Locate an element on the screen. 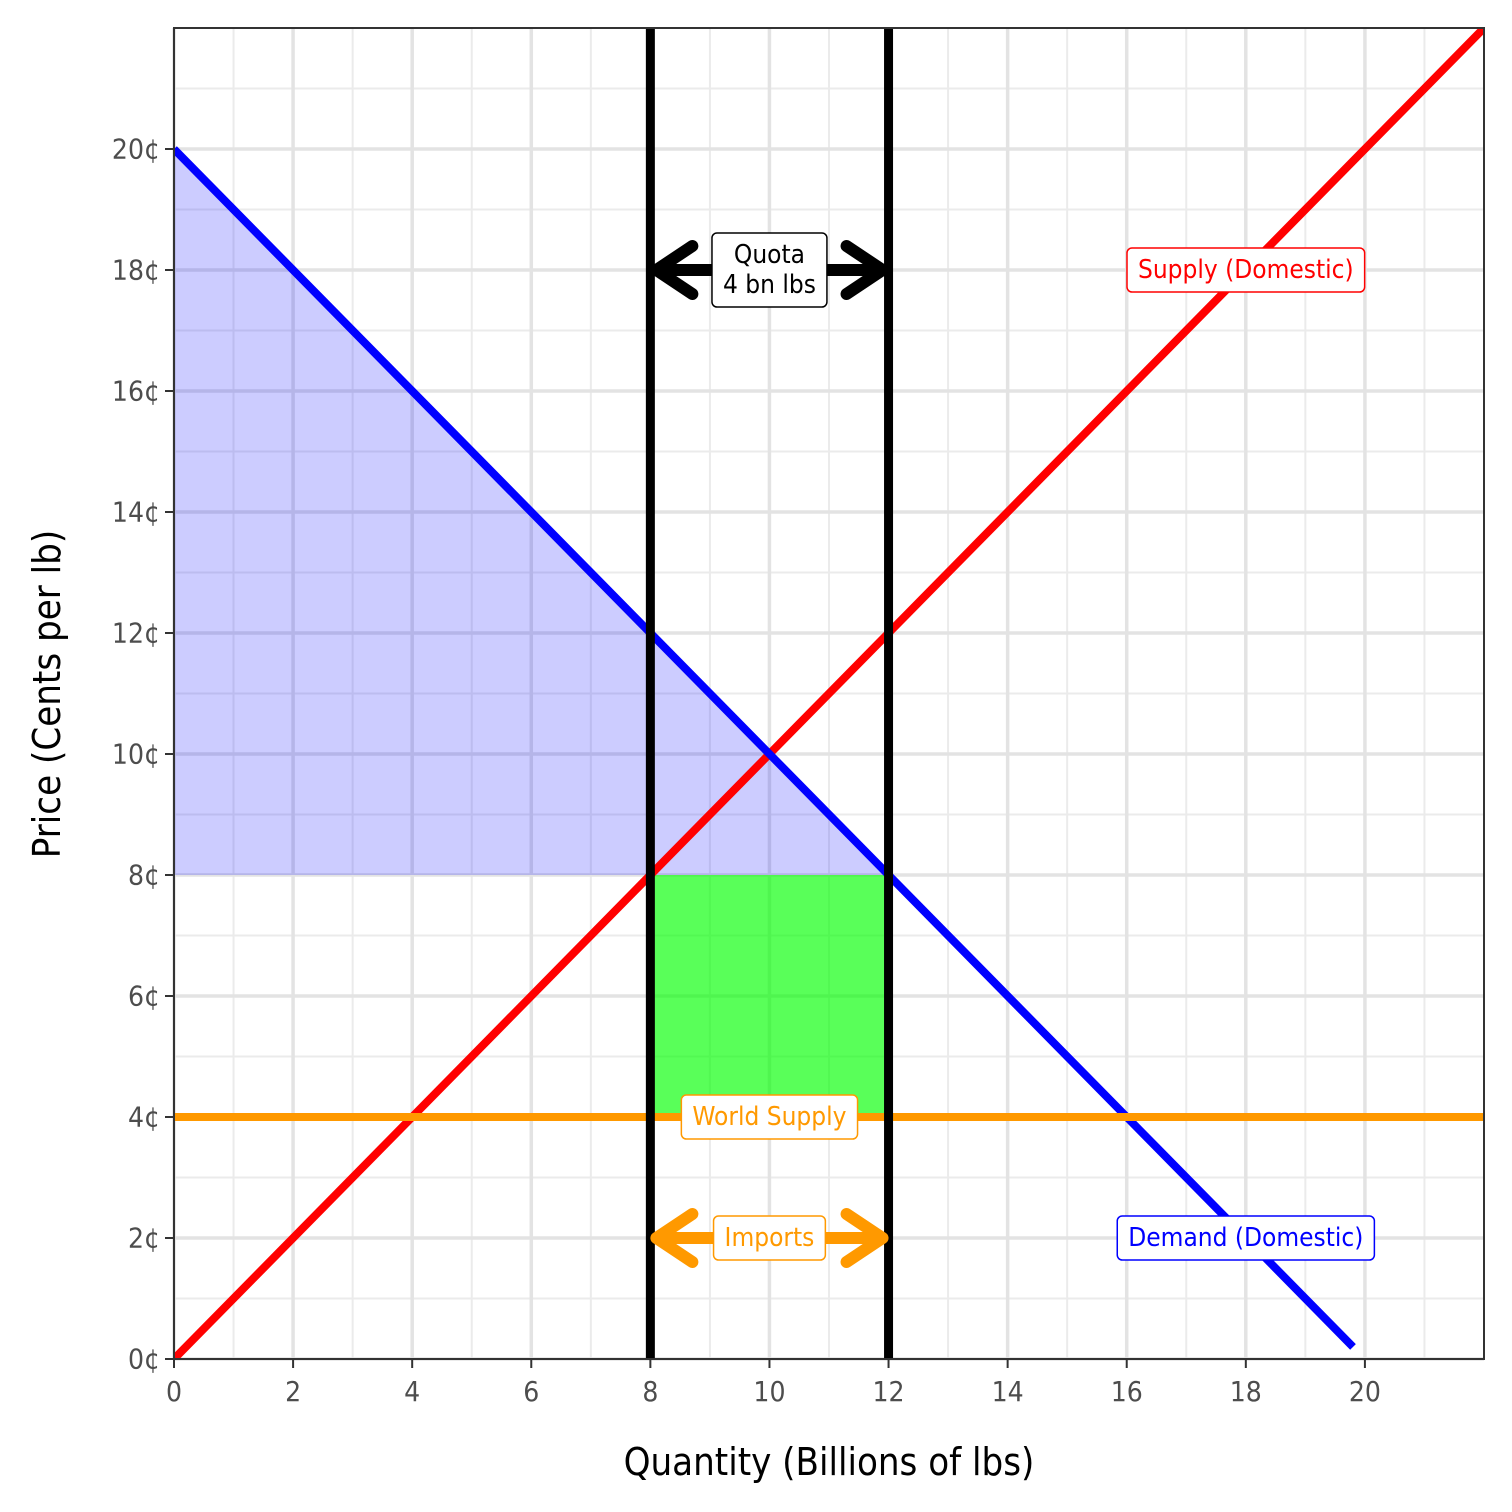 The image size is (1512, 1512). y-tick-label: 6¢ is located at coordinates (144, 996).